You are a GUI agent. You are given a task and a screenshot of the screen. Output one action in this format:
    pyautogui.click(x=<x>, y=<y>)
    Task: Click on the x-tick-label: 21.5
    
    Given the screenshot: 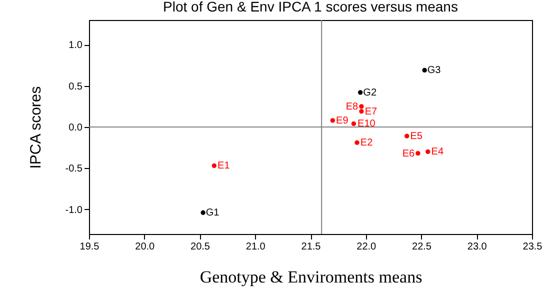 What is the action you would take?
    pyautogui.click(x=311, y=247)
    